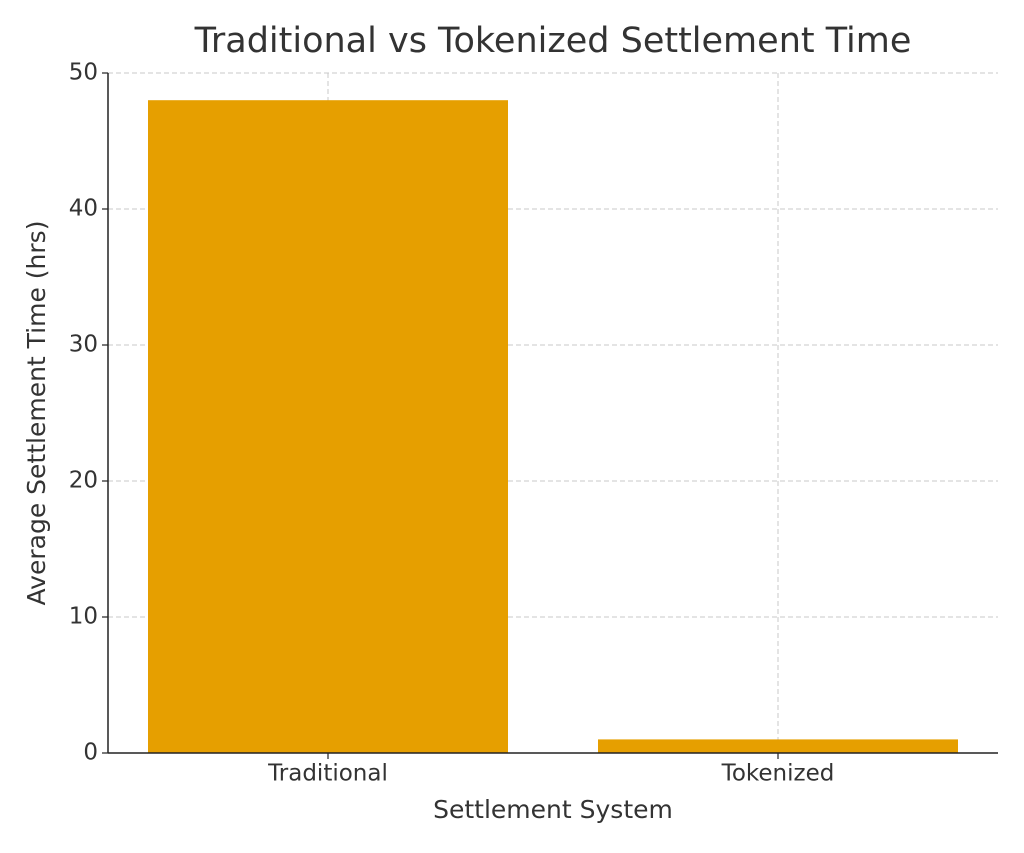  What do you see at coordinates (83, 617) in the screenshot?
I see `y-tick-label: 10` at bounding box center [83, 617].